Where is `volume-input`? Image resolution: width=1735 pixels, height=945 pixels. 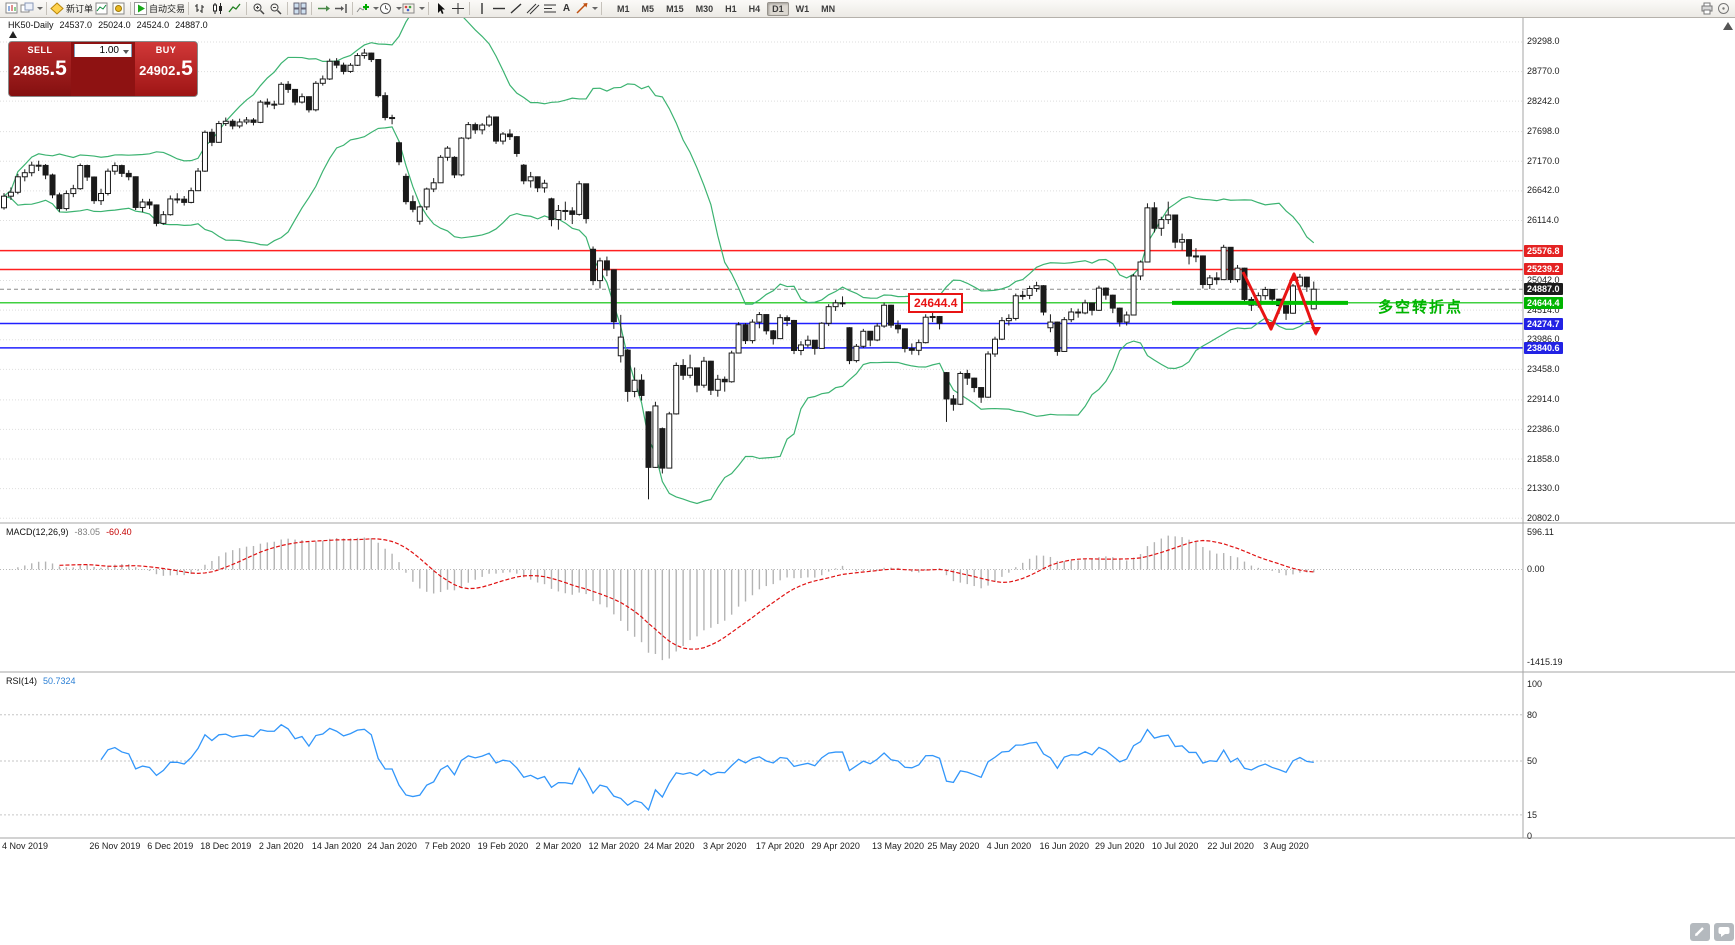 volume-input is located at coordinates (103, 50).